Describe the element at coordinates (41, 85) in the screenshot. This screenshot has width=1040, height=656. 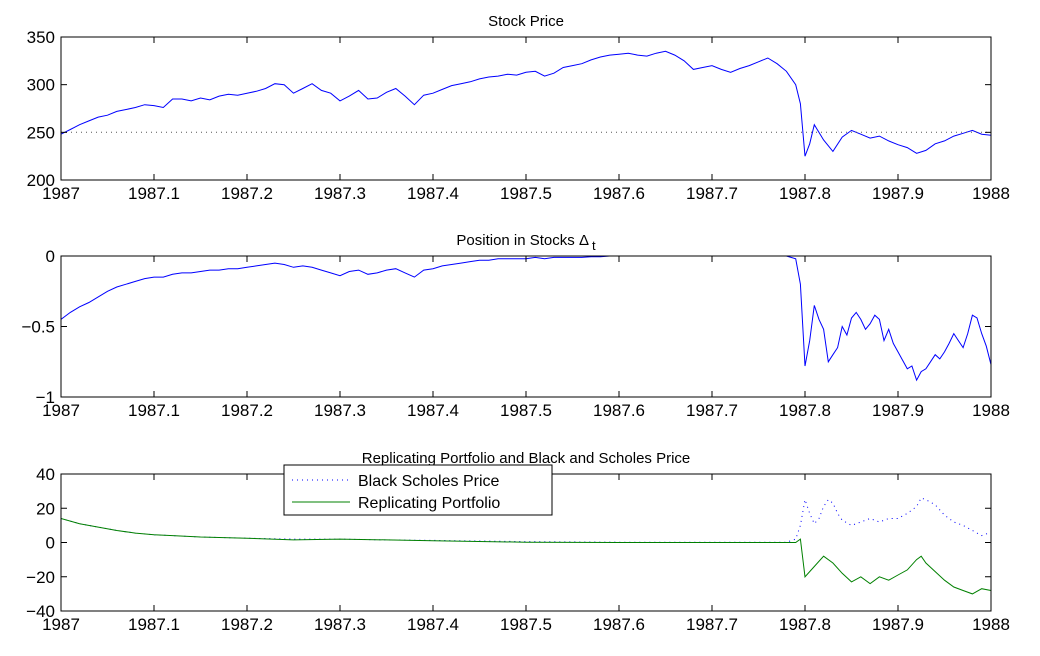
I see `y-tick-label: 300` at that location.